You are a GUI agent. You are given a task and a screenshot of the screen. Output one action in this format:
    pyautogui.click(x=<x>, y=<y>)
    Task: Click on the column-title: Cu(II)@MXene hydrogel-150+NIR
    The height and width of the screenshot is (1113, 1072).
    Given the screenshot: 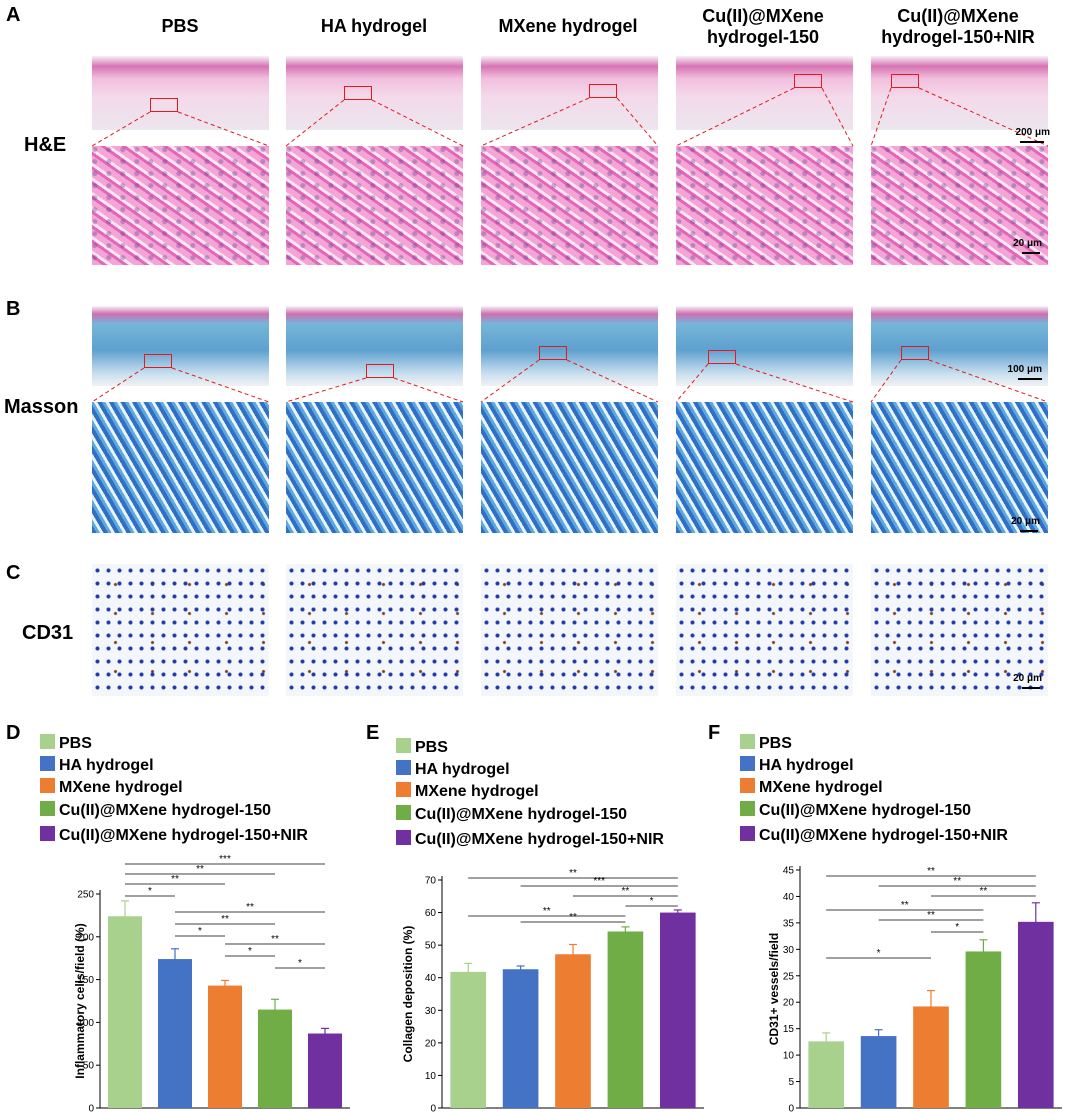 What is the action you would take?
    pyautogui.click(x=958, y=26)
    